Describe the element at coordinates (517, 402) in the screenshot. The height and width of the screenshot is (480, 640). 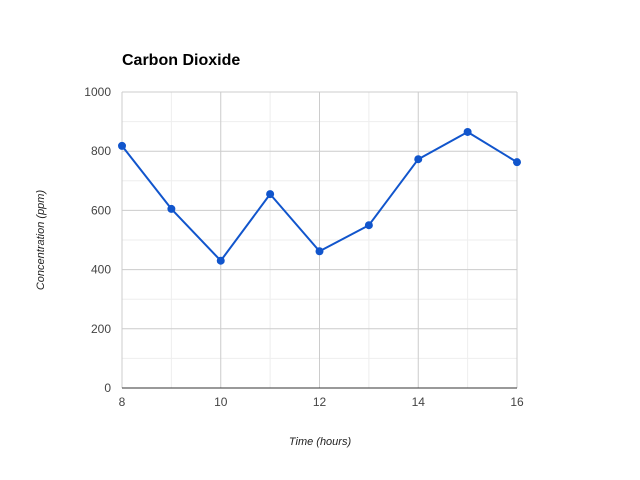
I see `x-tick-label: 16` at that location.